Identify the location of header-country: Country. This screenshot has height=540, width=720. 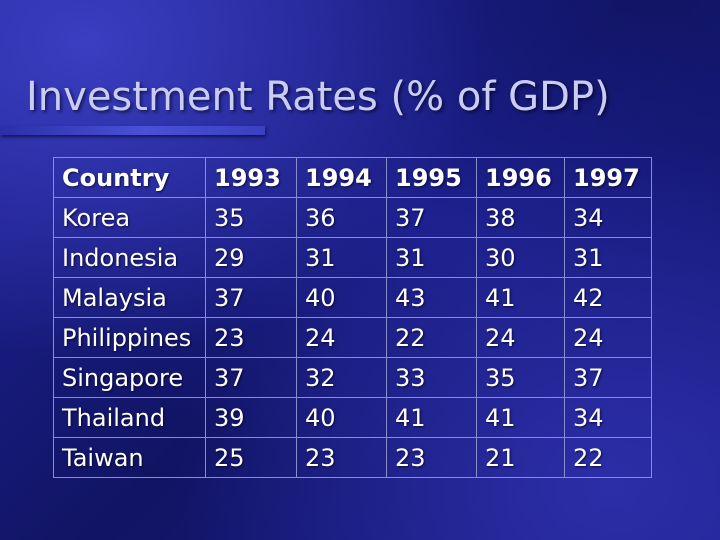
(129, 177).